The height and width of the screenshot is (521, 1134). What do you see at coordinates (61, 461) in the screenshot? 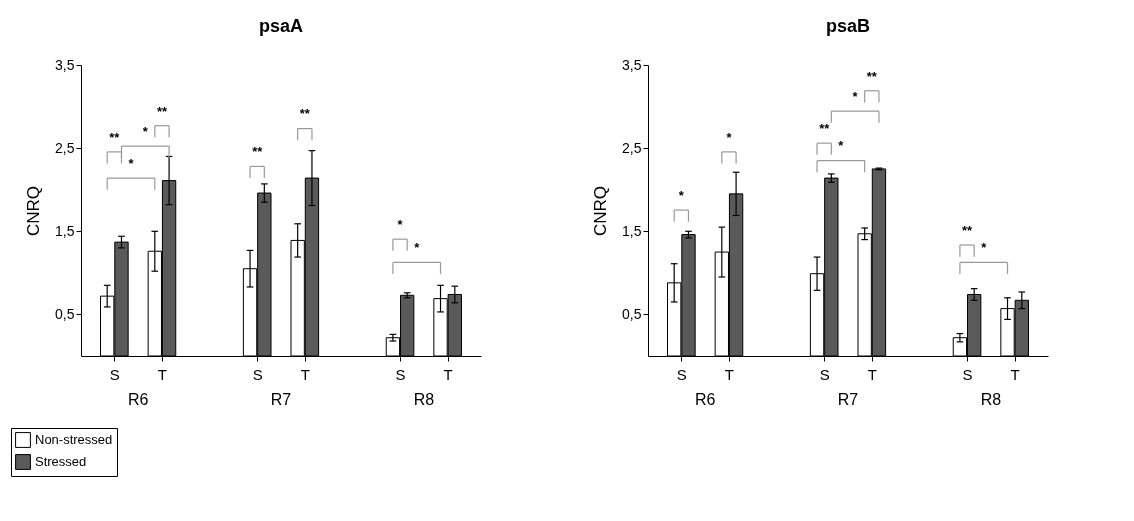
I see `legend-label: Stressed` at bounding box center [61, 461].